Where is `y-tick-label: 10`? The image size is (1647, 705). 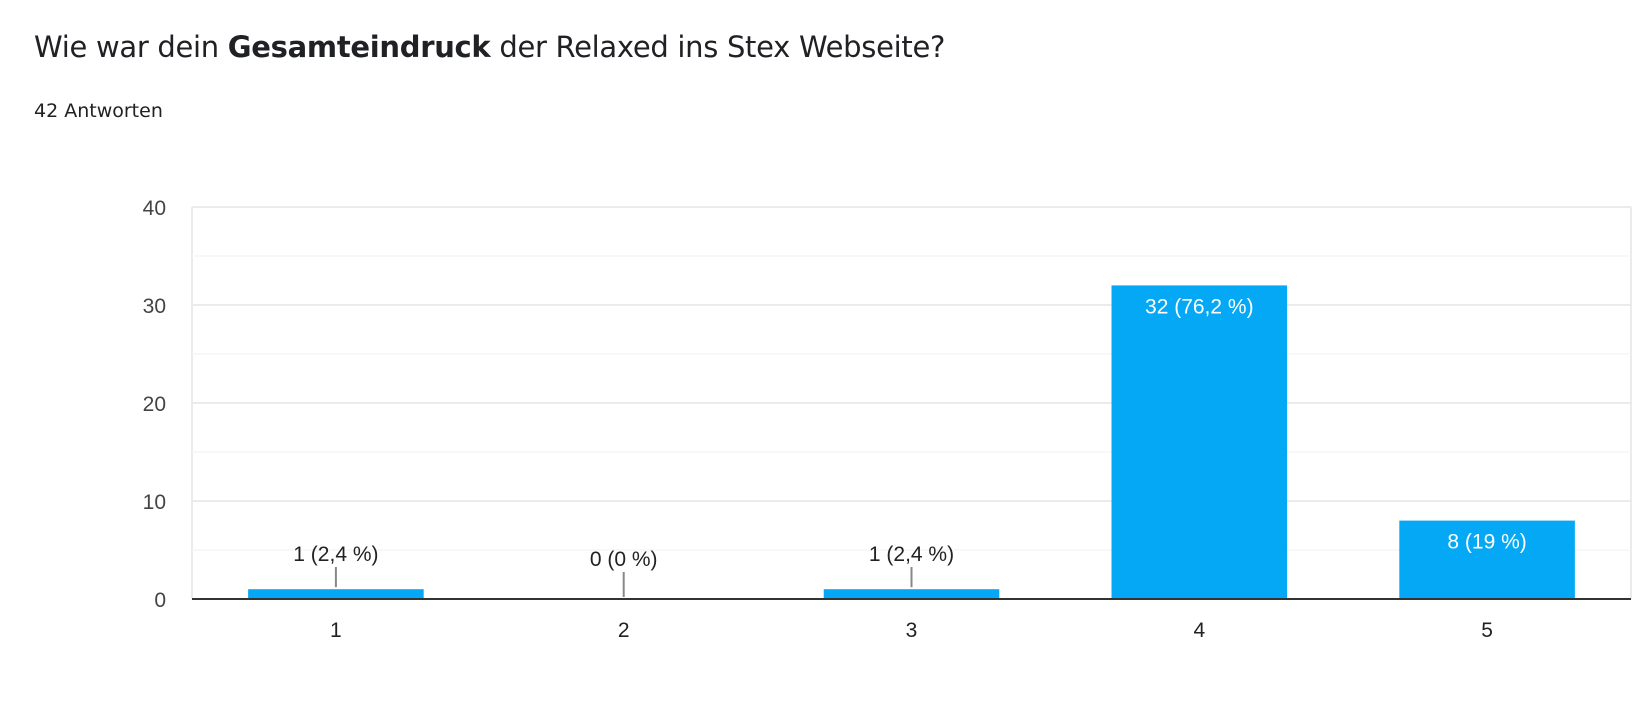
y-tick-label: 10 is located at coordinates (154, 502).